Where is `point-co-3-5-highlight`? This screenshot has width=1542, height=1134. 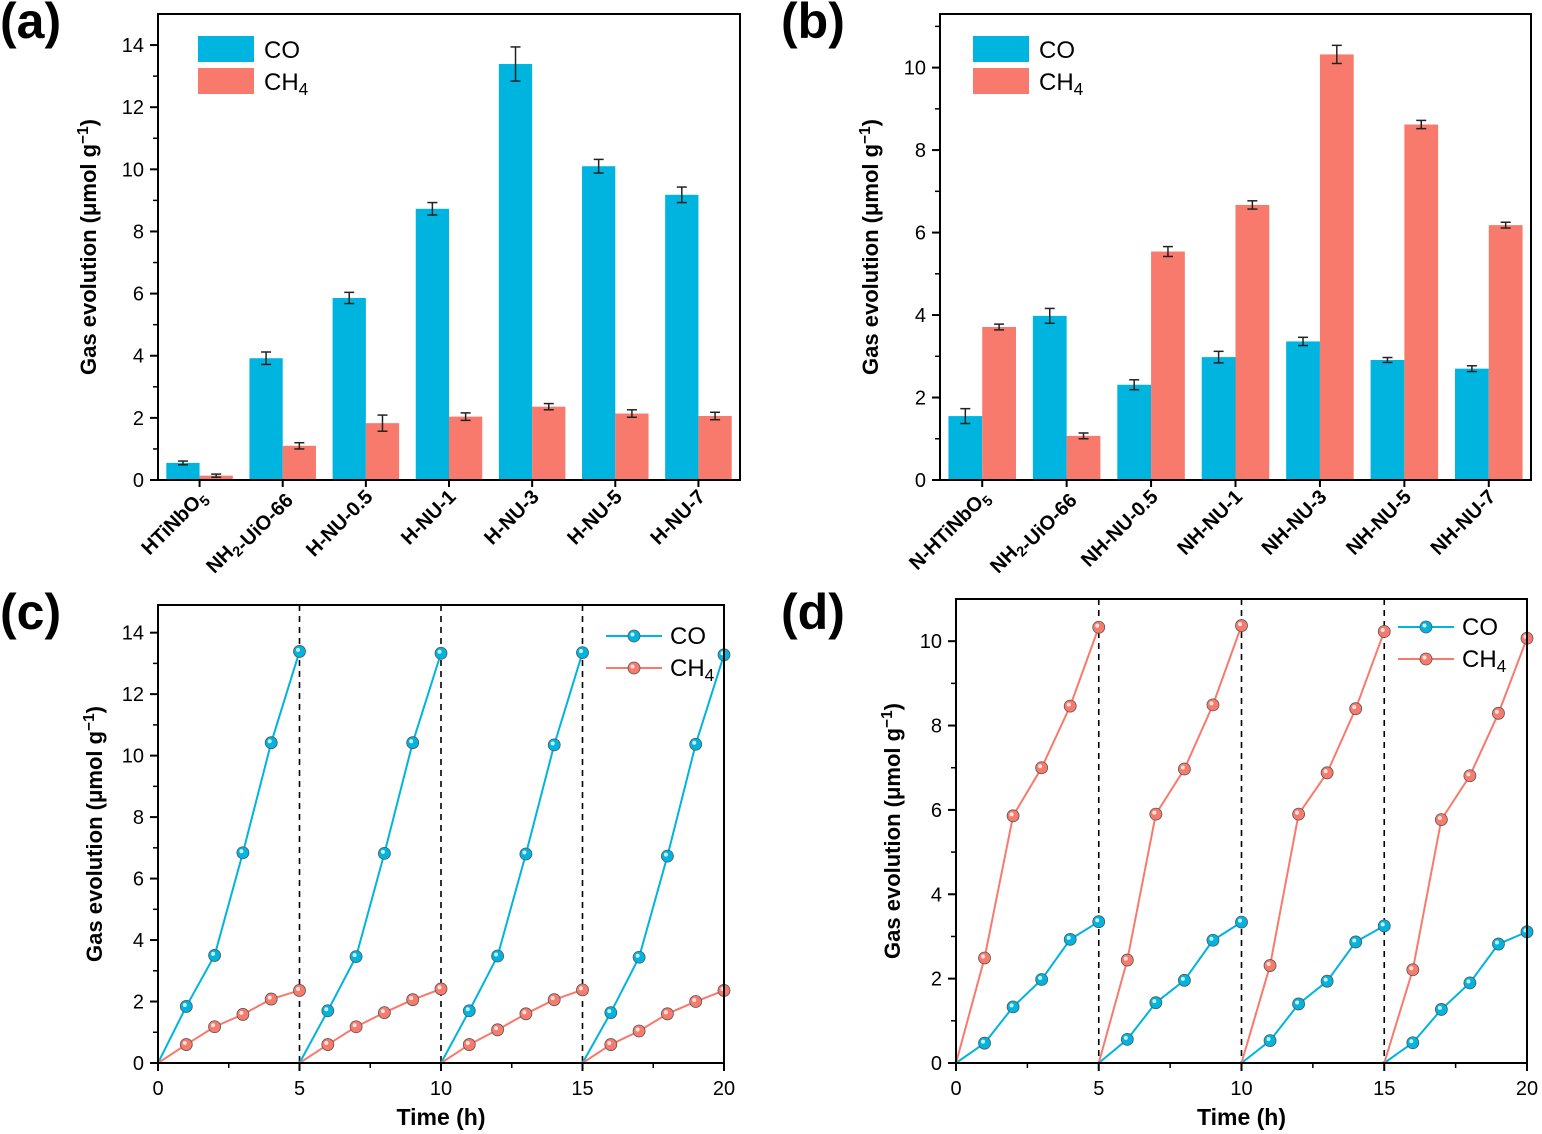 point-co-3-5-highlight is located at coordinates (581, 651).